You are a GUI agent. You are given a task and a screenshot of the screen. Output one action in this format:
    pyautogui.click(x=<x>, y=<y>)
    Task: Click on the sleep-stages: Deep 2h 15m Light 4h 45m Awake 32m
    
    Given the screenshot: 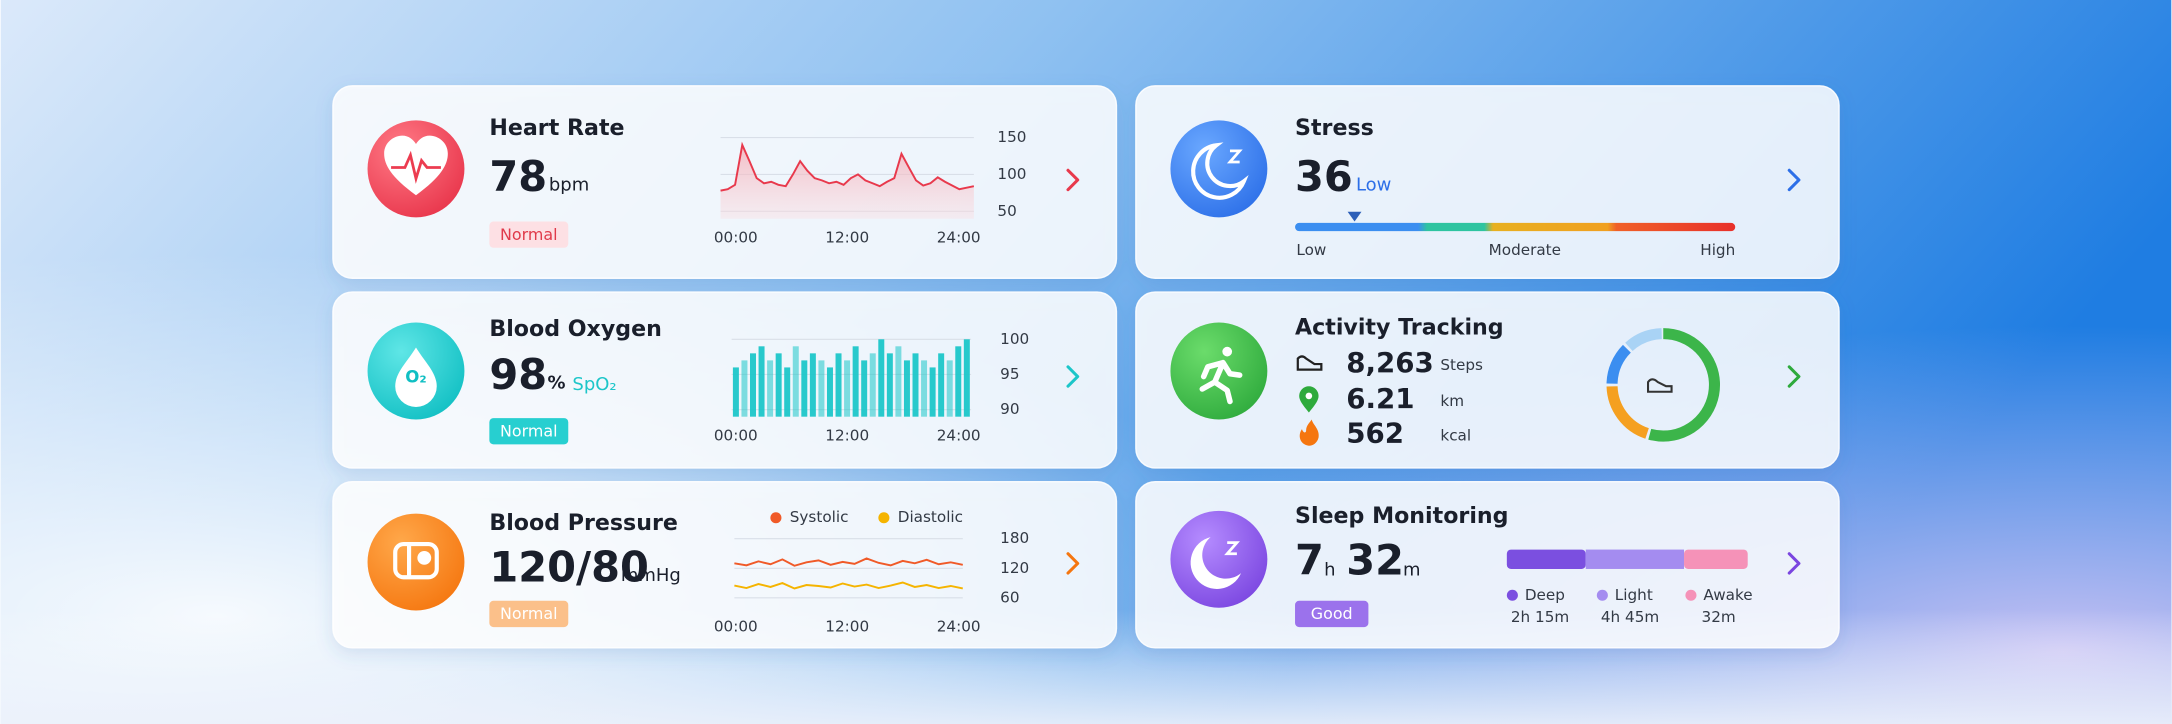 What is the action you would take?
    pyautogui.click(x=1629, y=587)
    